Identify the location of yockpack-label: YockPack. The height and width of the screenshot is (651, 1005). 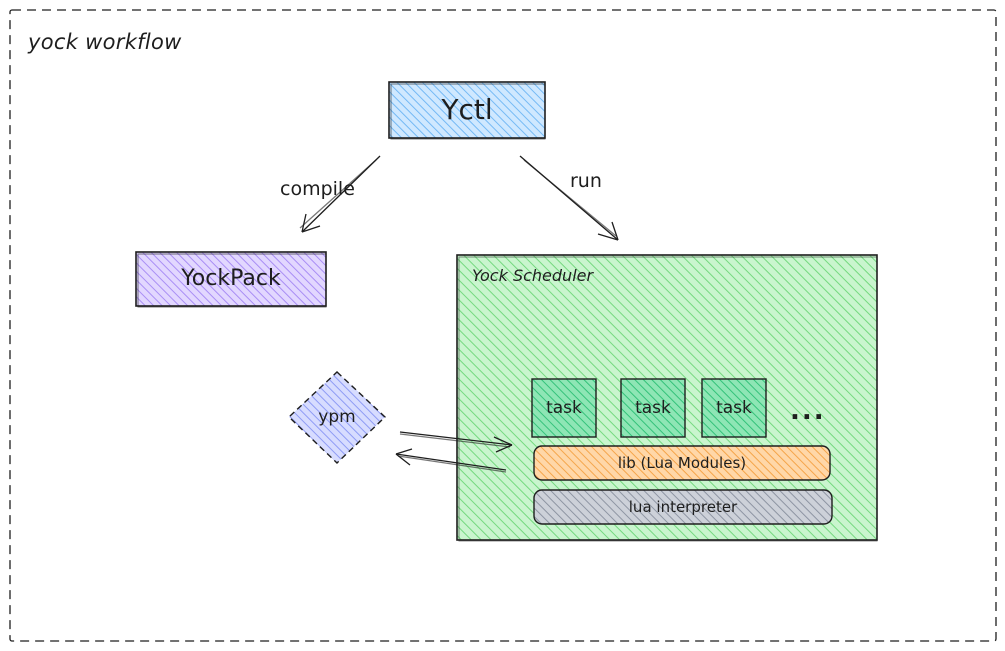
(231, 278).